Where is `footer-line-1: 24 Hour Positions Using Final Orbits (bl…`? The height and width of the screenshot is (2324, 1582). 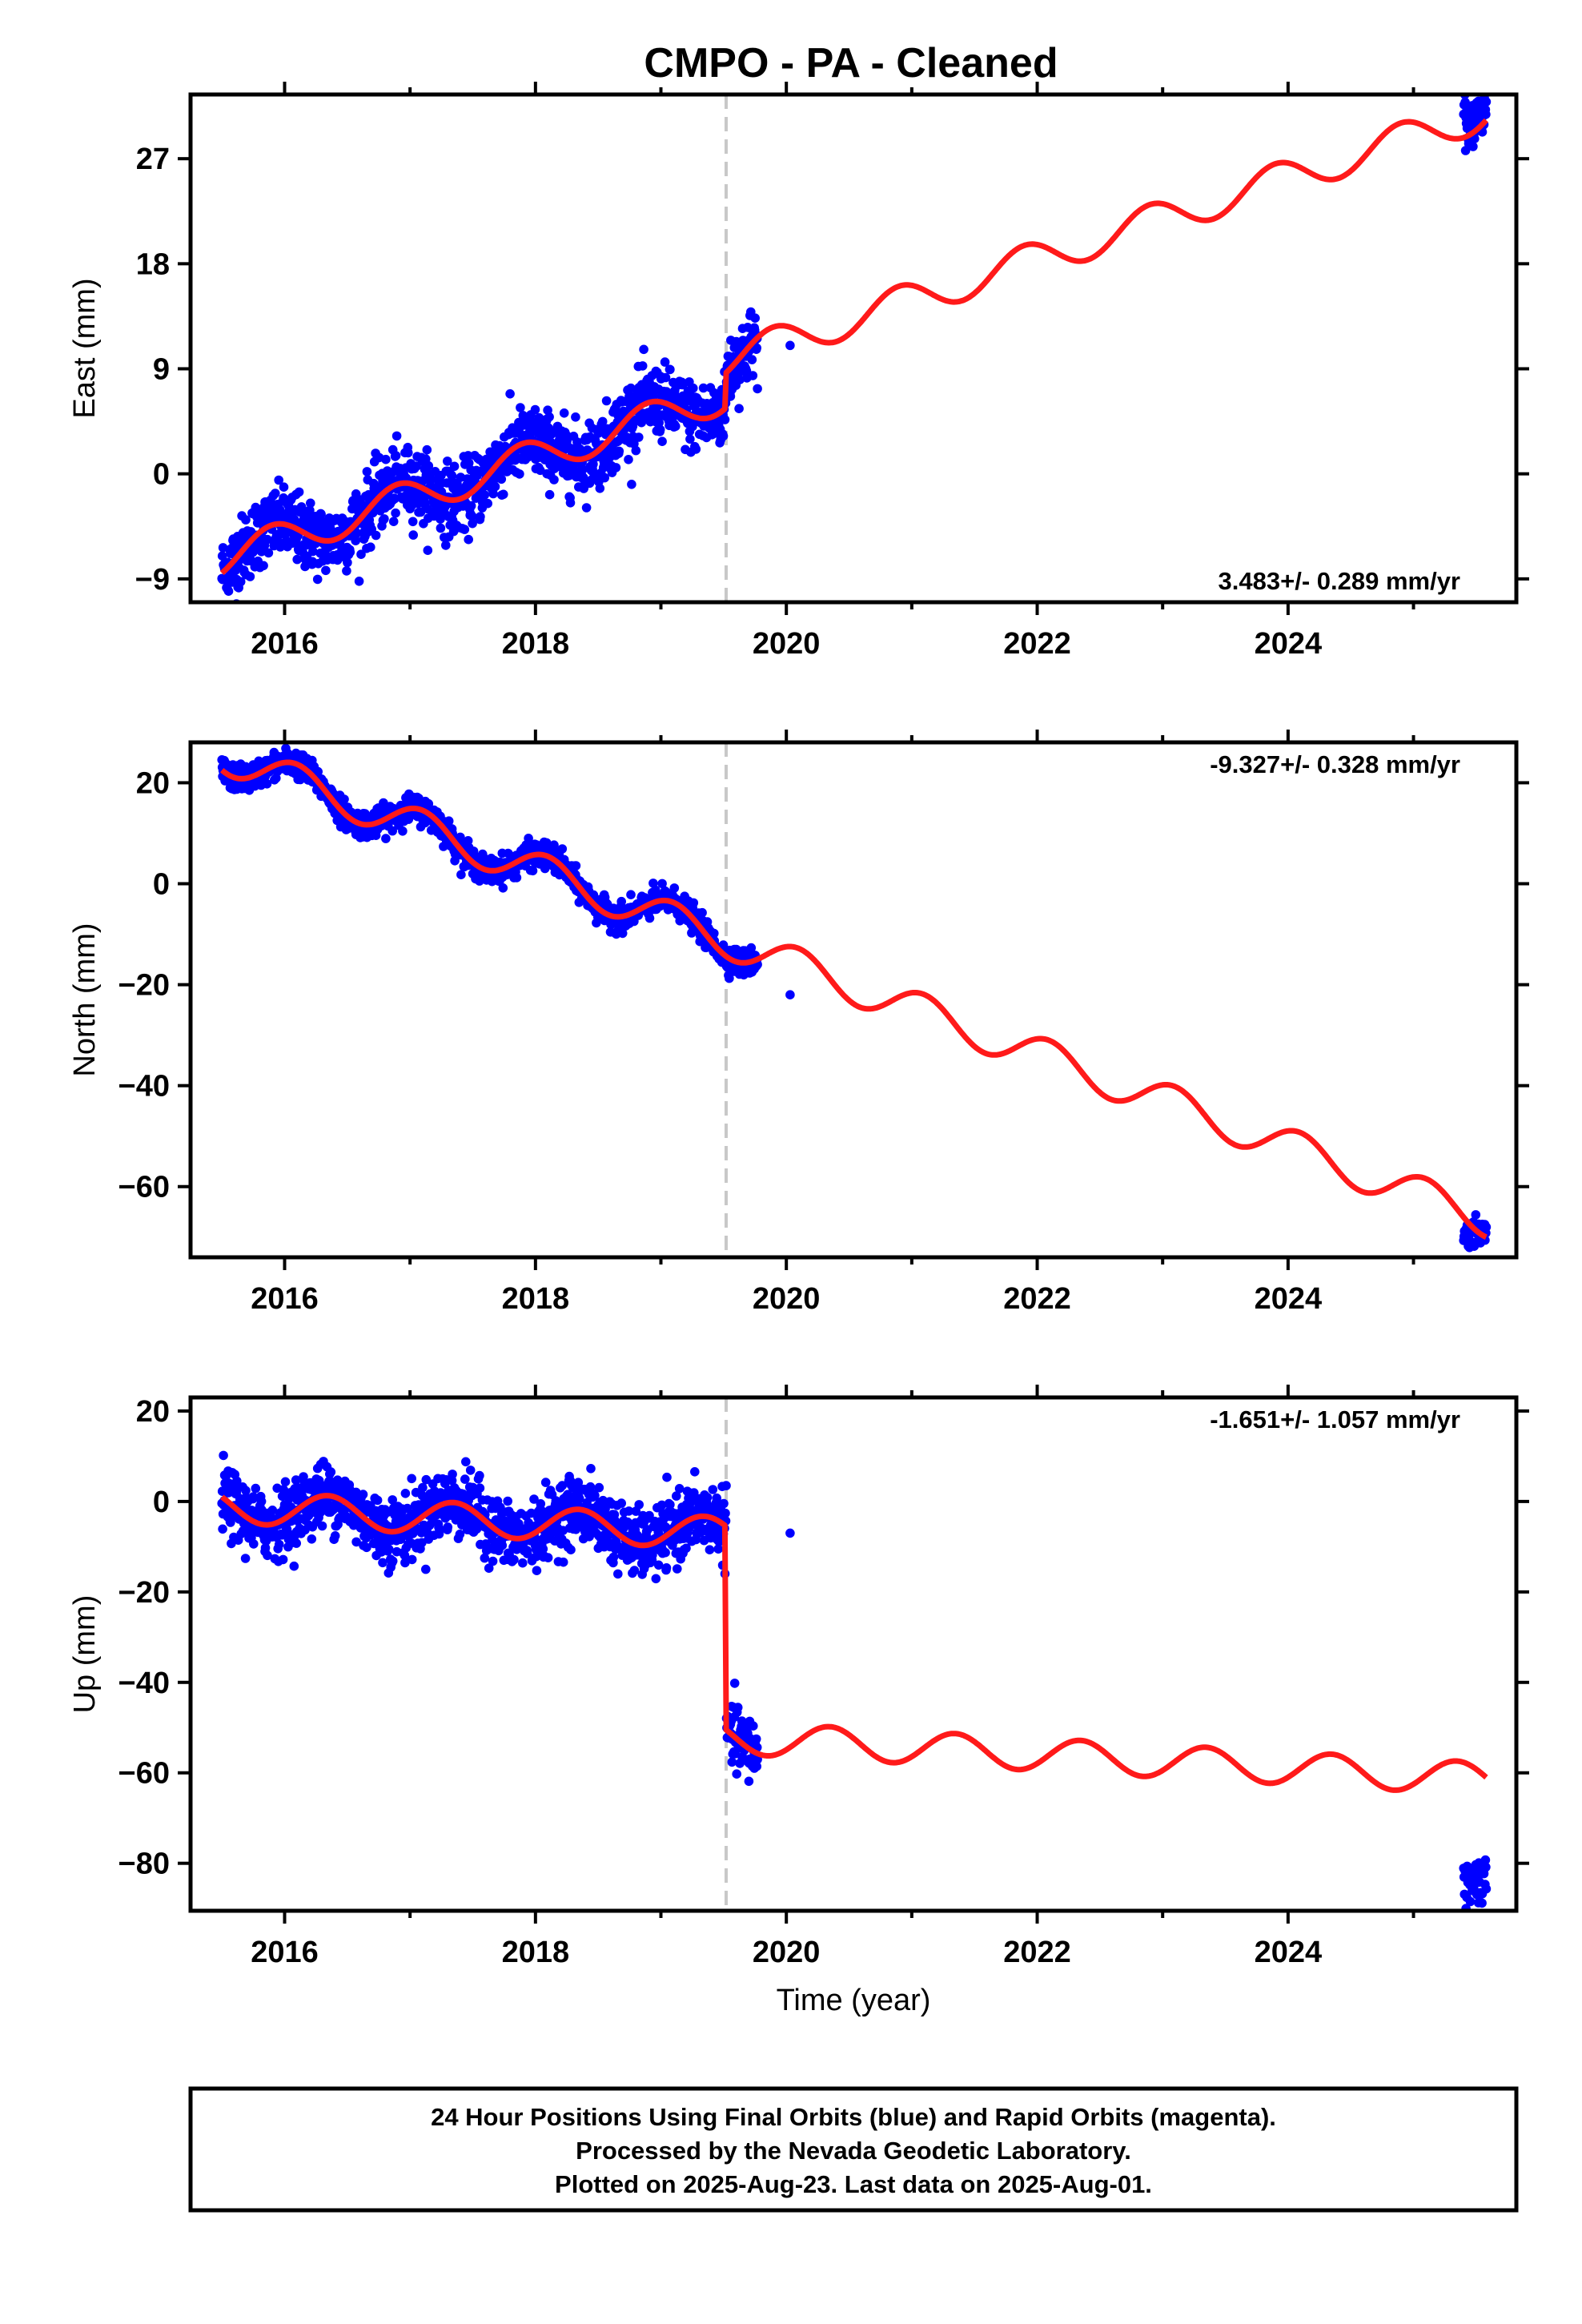 footer-line-1: 24 Hour Positions Using Final Orbits (bl… is located at coordinates (853, 2117).